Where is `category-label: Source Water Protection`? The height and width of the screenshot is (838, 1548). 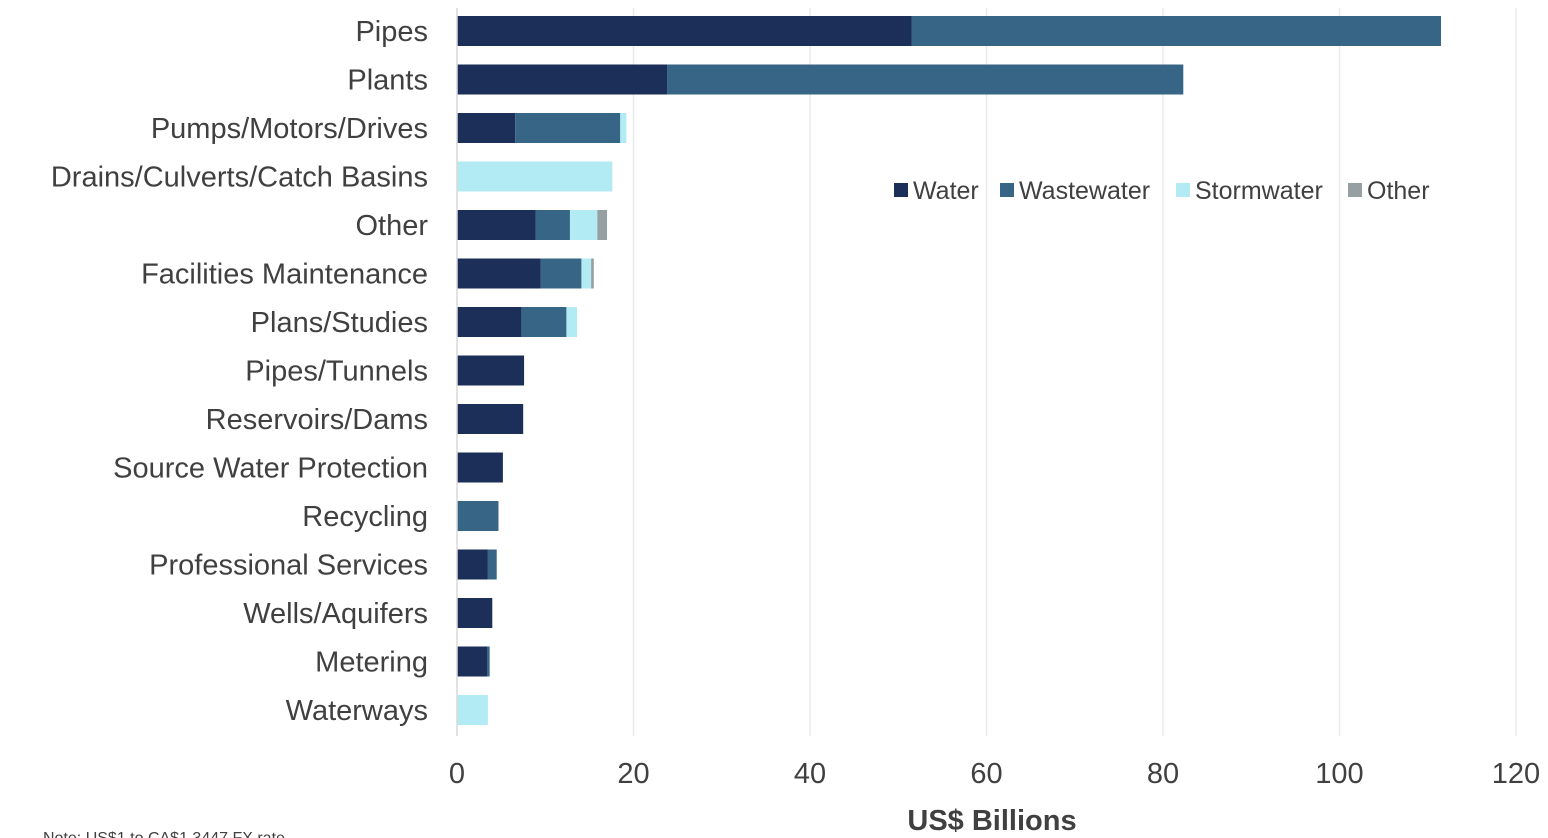
category-label: Source Water Protection is located at coordinates (270, 469).